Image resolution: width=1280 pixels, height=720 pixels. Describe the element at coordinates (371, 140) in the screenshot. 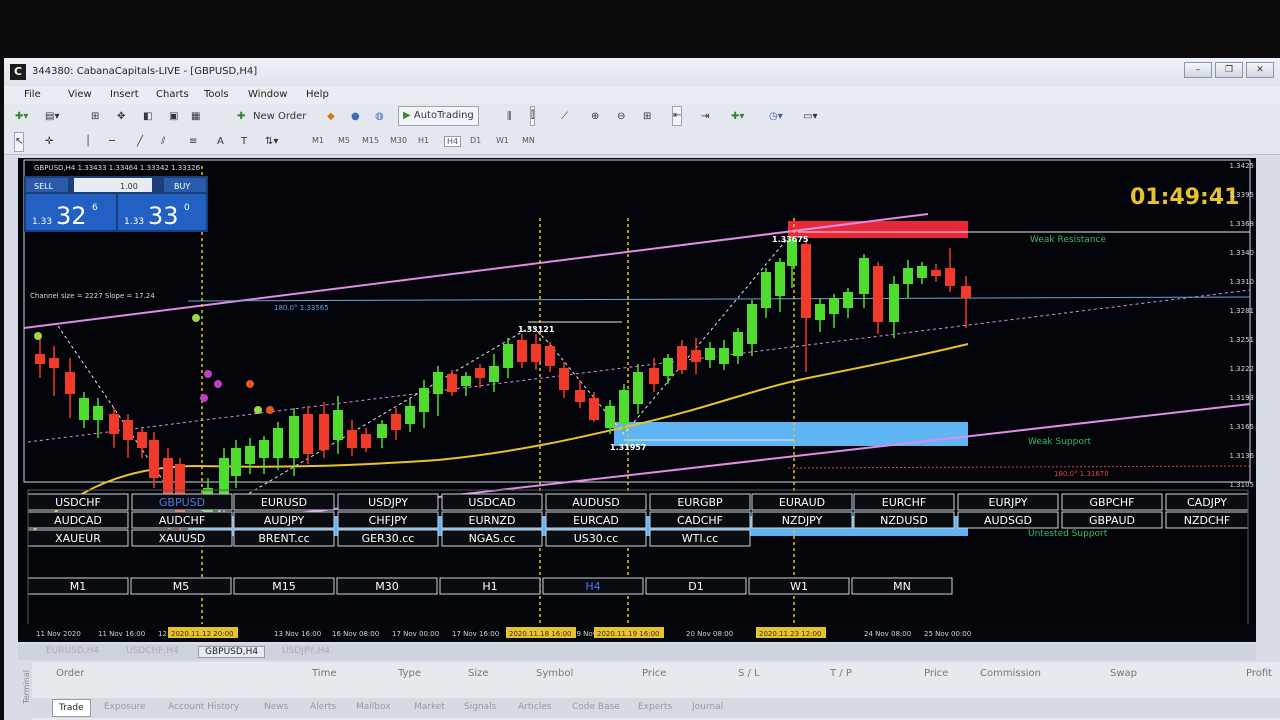

I see `tf-toolbar-m15: M15` at that location.